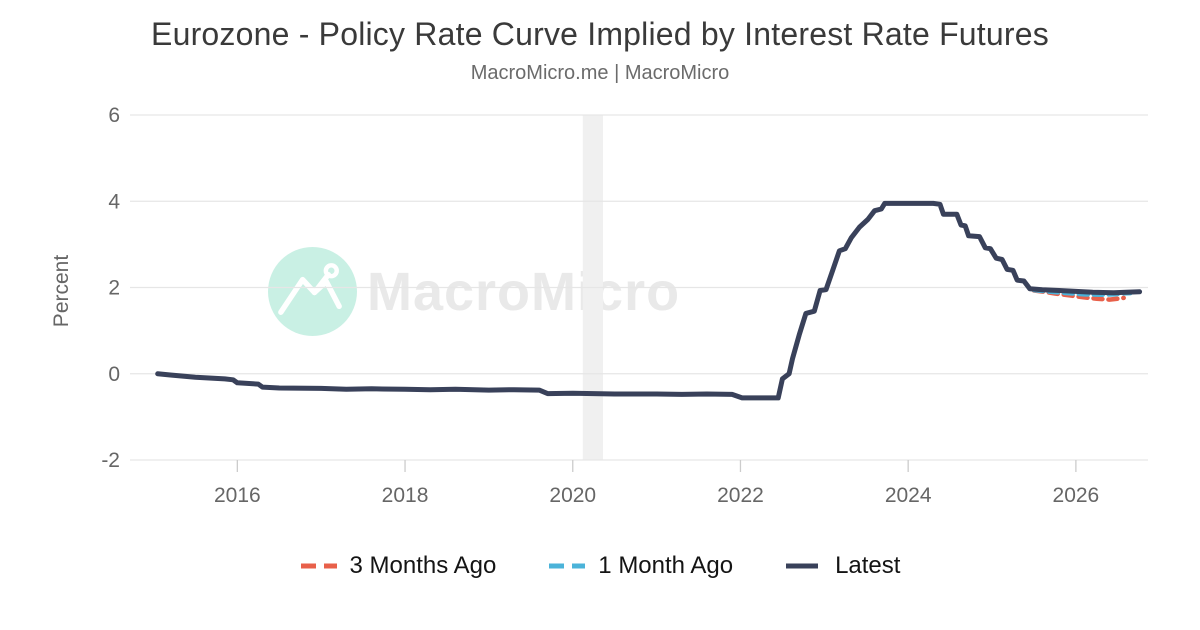 The width and height of the screenshot is (1200, 630). What do you see at coordinates (666, 565) in the screenshot?
I see `legend-item-label: 1 Month Ago` at bounding box center [666, 565].